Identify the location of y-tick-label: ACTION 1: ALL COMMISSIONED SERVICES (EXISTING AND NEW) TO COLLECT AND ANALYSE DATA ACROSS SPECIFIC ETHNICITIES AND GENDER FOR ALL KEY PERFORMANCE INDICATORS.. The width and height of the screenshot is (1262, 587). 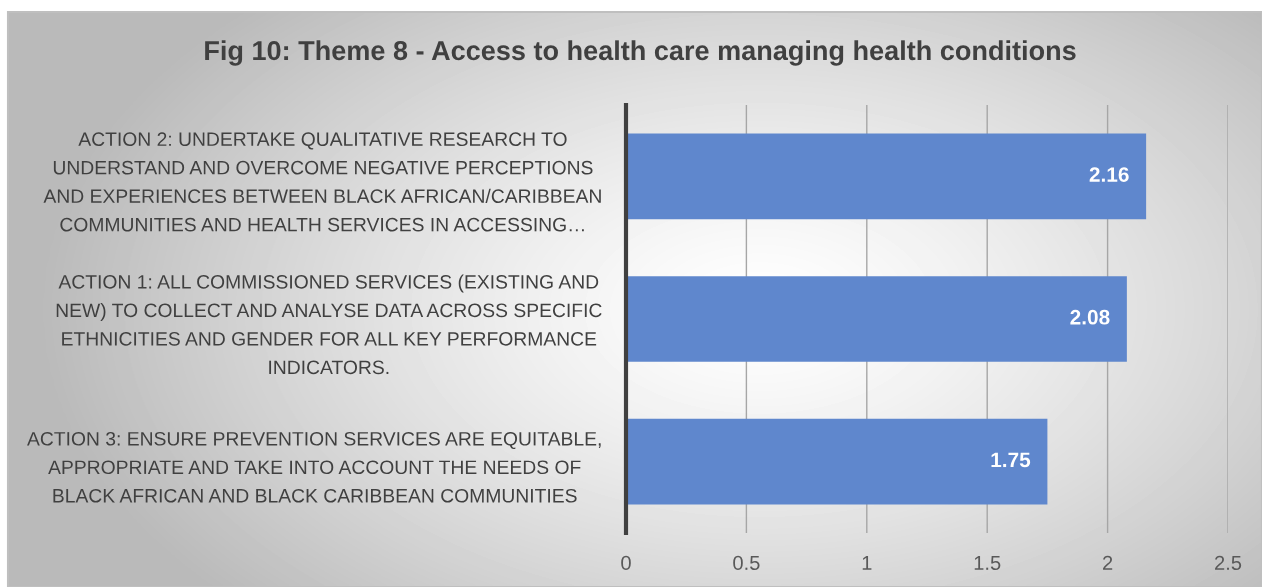
(329, 324).